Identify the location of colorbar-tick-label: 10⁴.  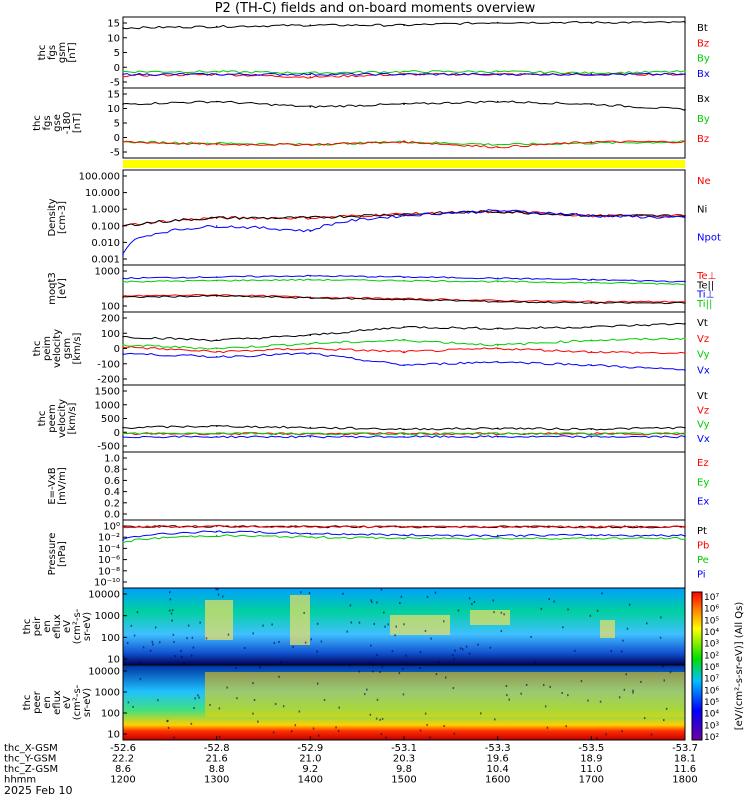
(711, 715).